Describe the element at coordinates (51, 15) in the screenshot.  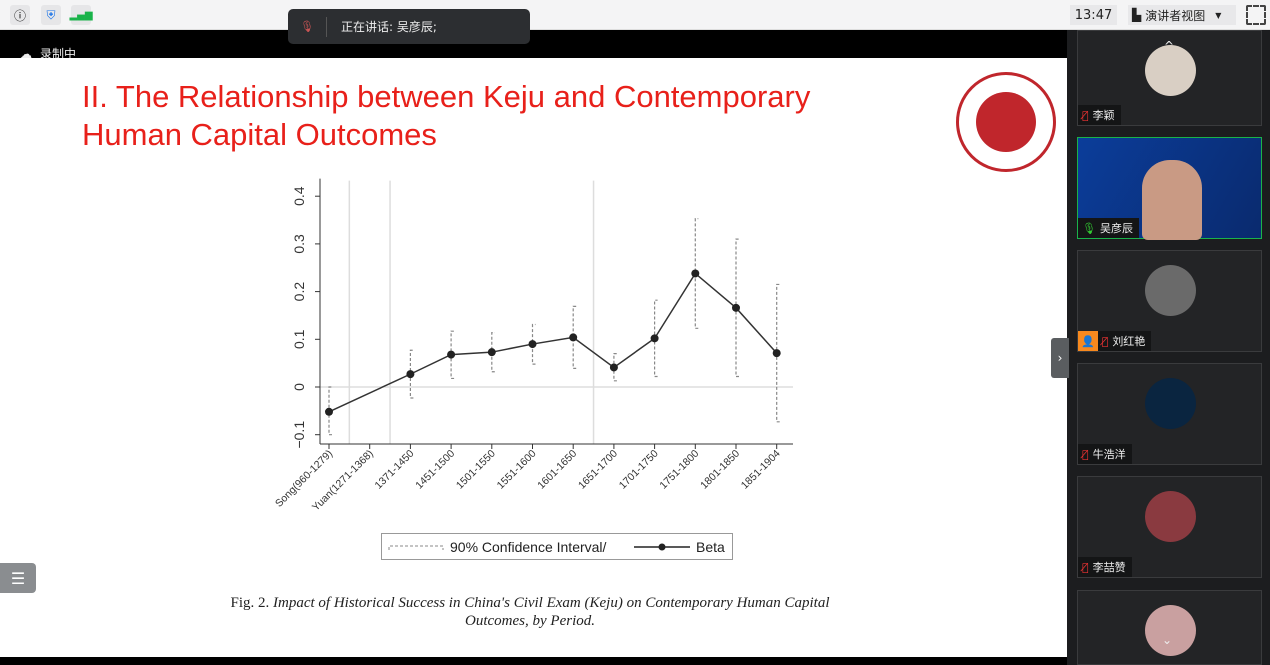
I see `shield-icon: ⛨` at that location.